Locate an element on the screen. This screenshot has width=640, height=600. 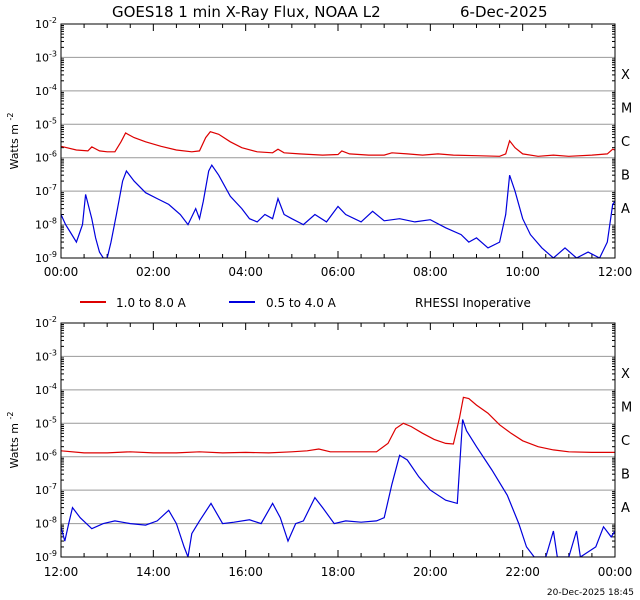
x-tick-label: 02:00 is located at coordinates (153, 272).